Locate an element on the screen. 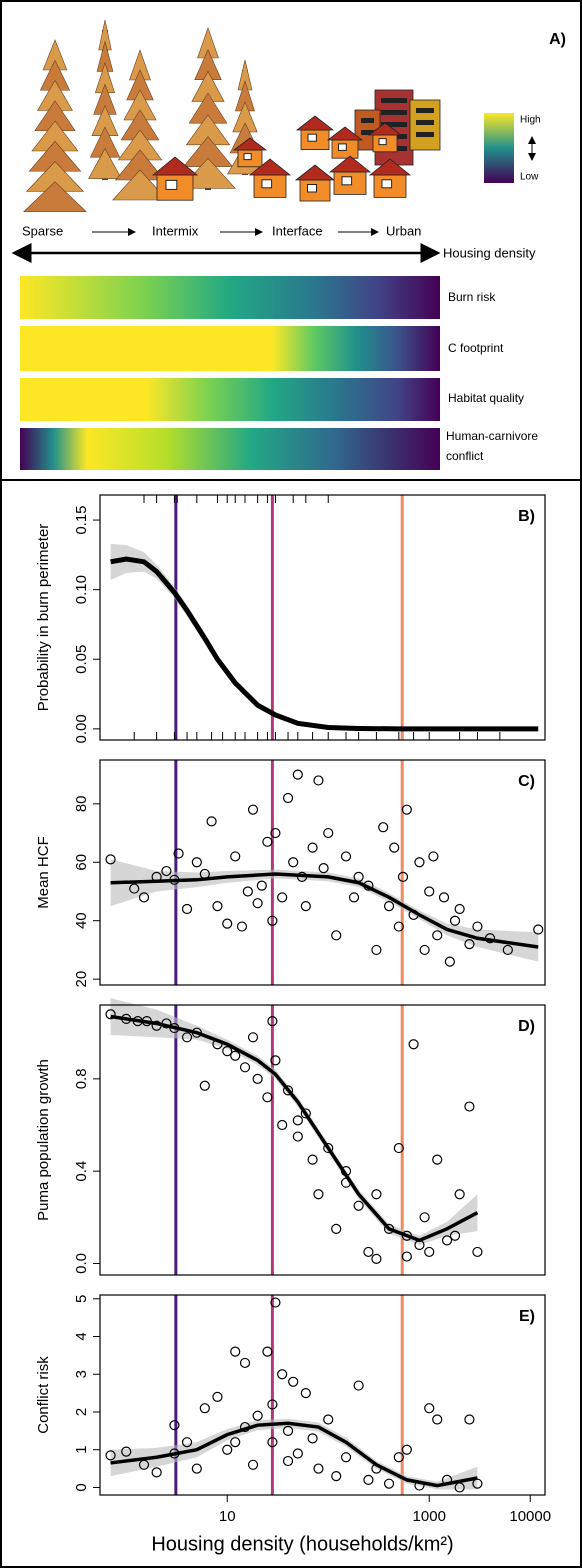 The height and width of the screenshot is (1568, 582). illustration is located at coordinates (232, 116).